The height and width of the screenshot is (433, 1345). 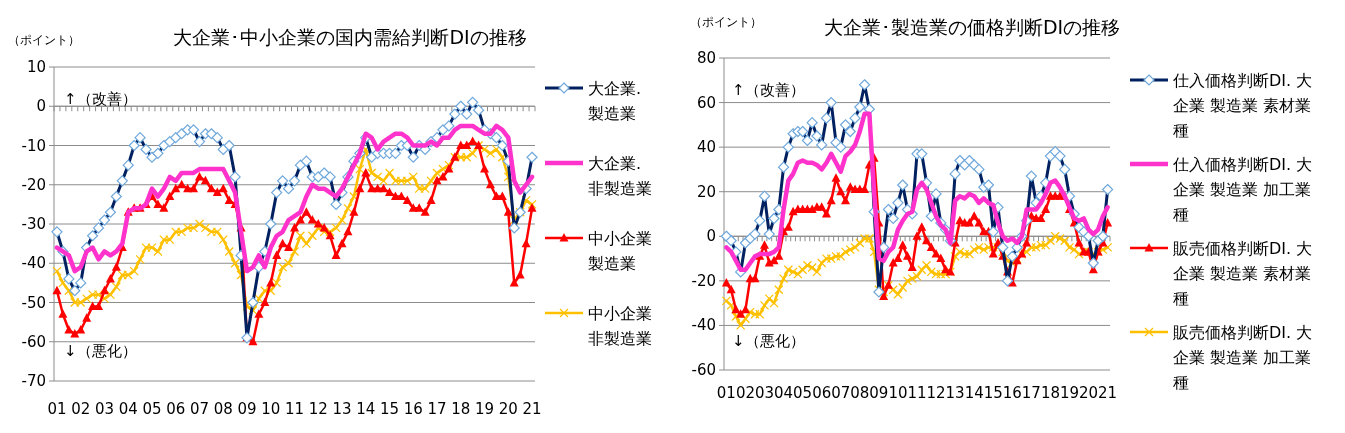 I want to click on y-tick-label: 10, so click(x=36, y=67).